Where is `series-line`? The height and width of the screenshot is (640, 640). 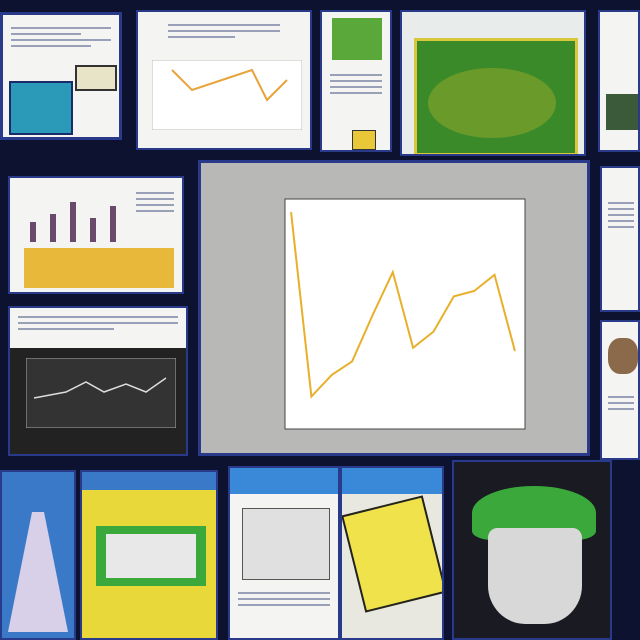 series-line is located at coordinates (403, 305).